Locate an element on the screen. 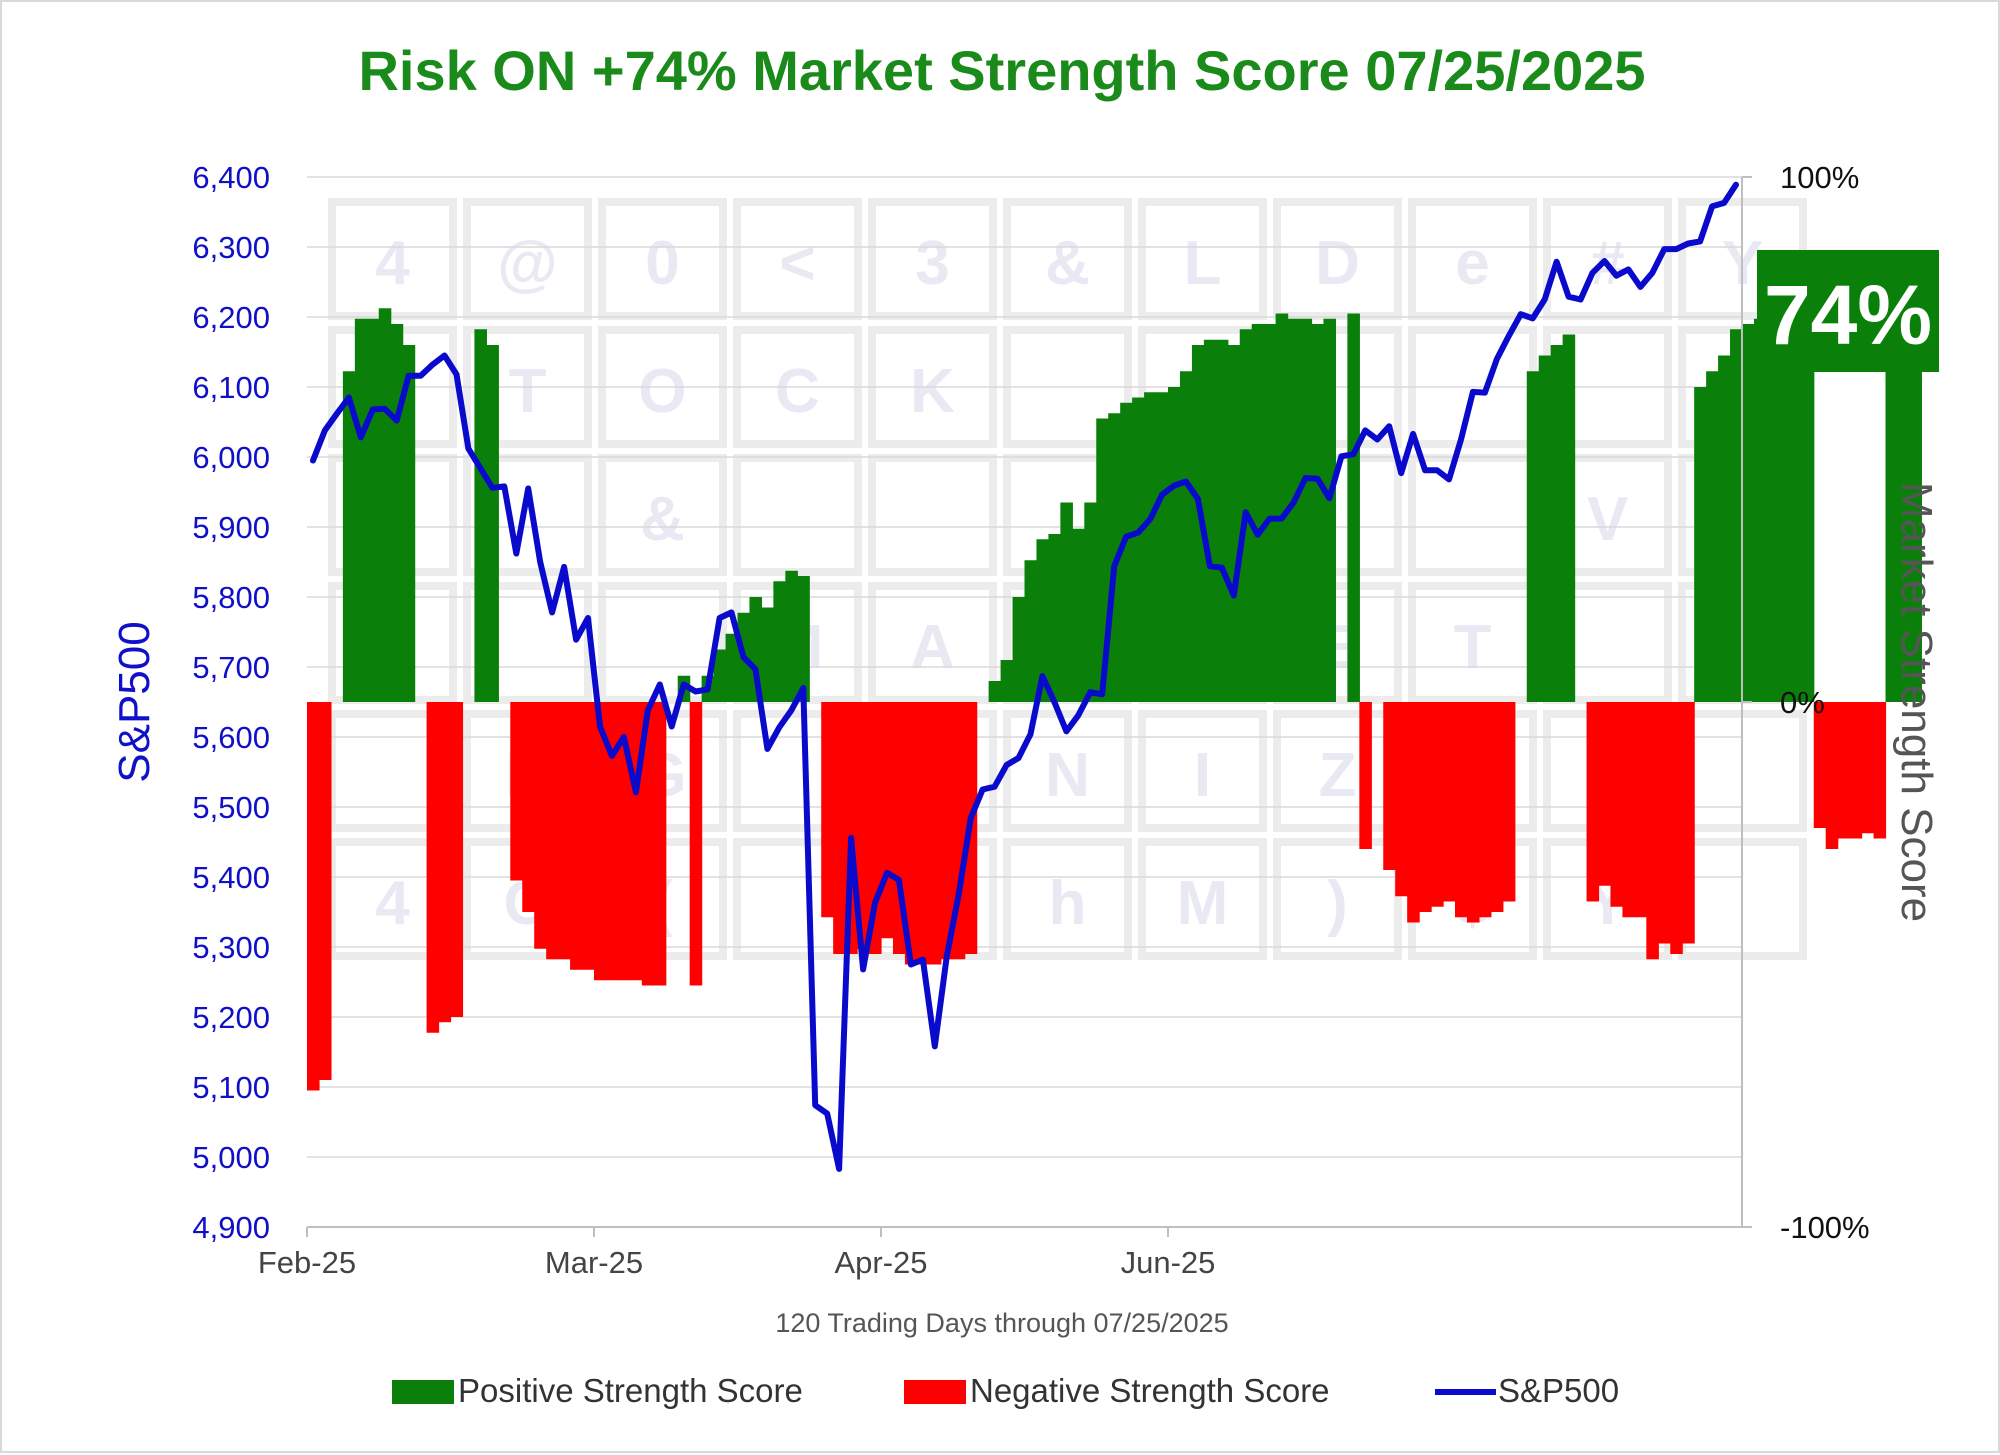 The width and height of the screenshot is (2000, 1455). watermark-letter: @ is located at coordinates (527, 263).